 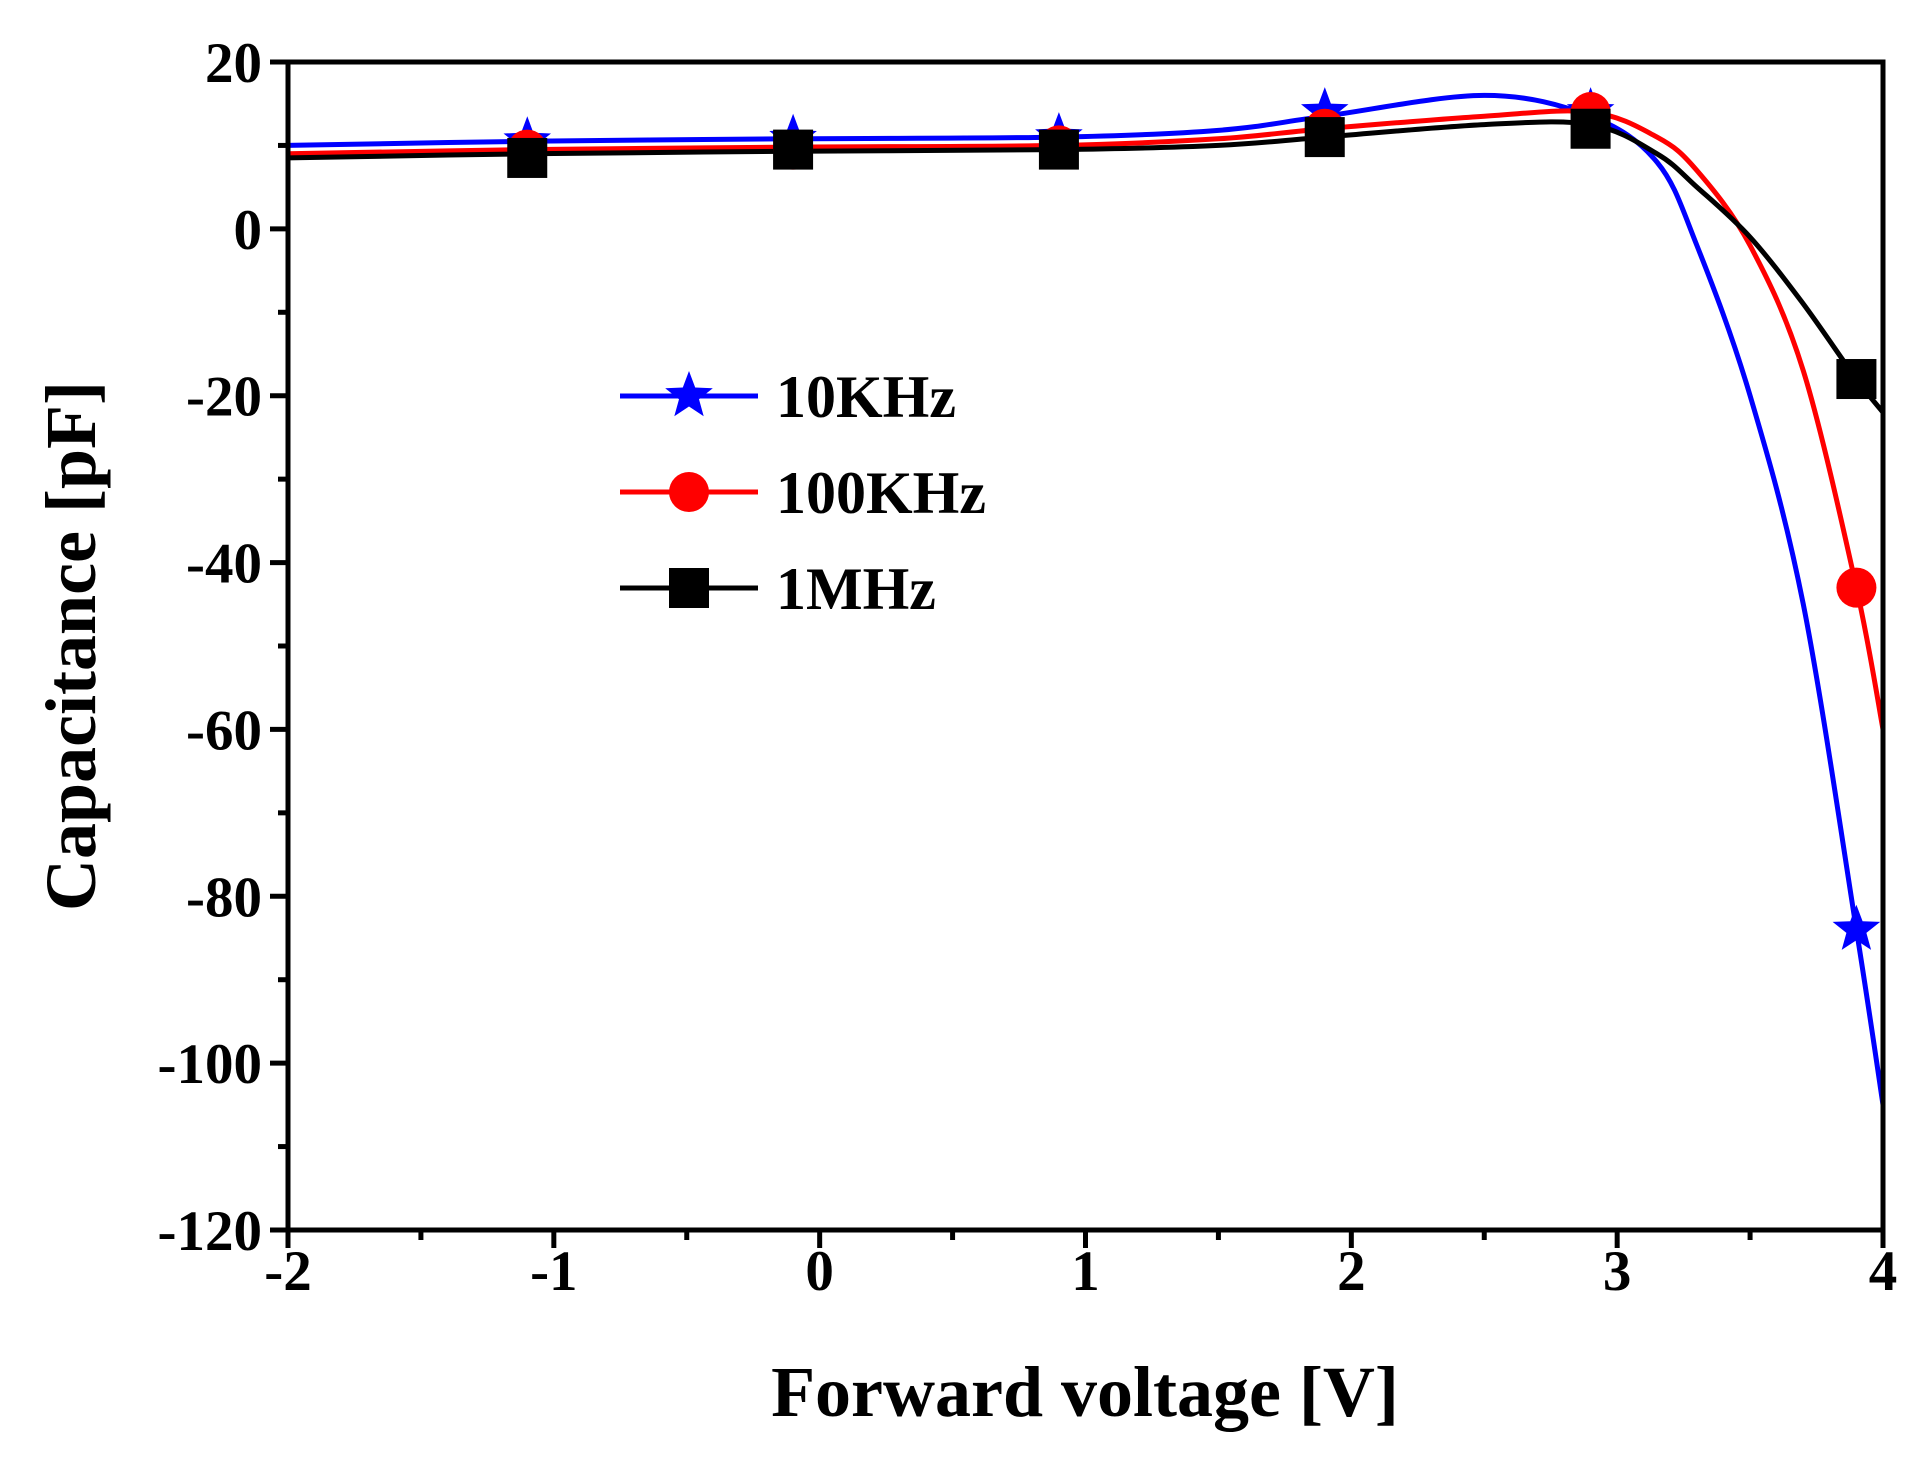 What do you see at coordinates (248, 230) in the screenshot?
I see `y-tick-label: 0` at bounding box center [248, 230].